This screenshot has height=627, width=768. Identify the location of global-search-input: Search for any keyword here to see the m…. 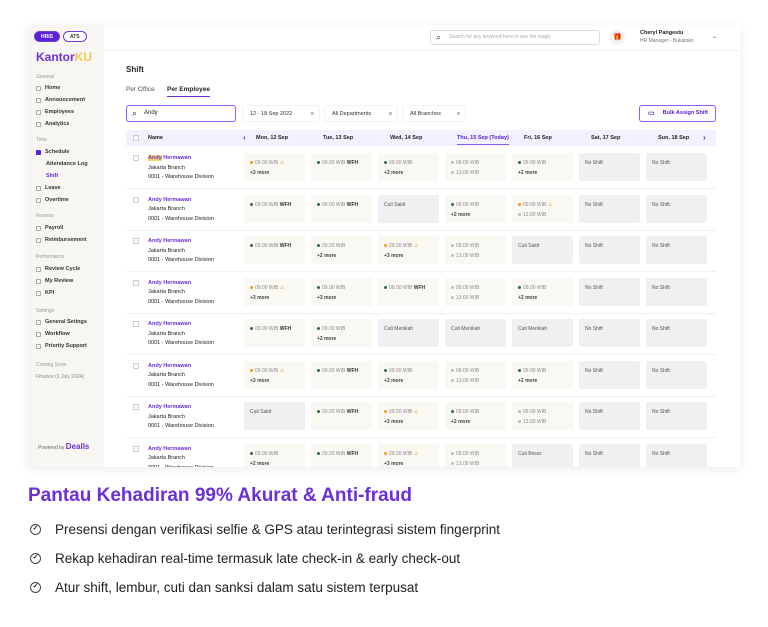
(515, 37).